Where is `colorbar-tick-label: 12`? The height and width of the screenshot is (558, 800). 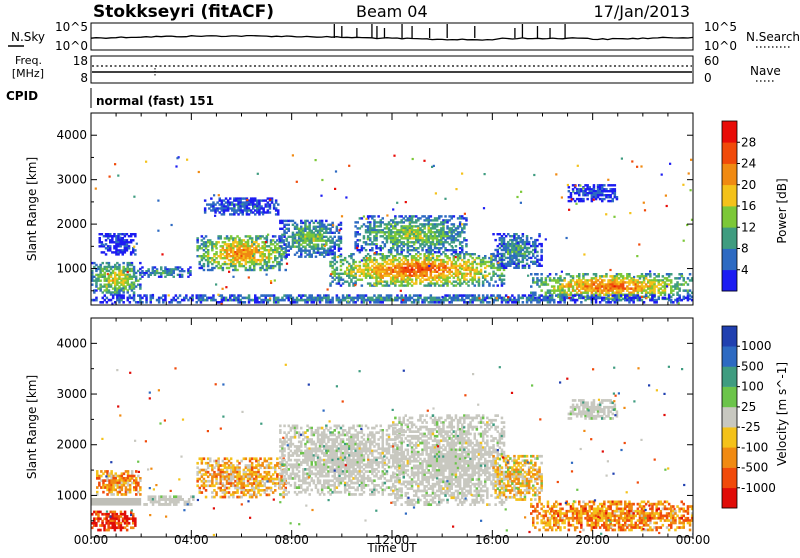 colorbar-tick-label: 12 is located at coordinates (748, 227).